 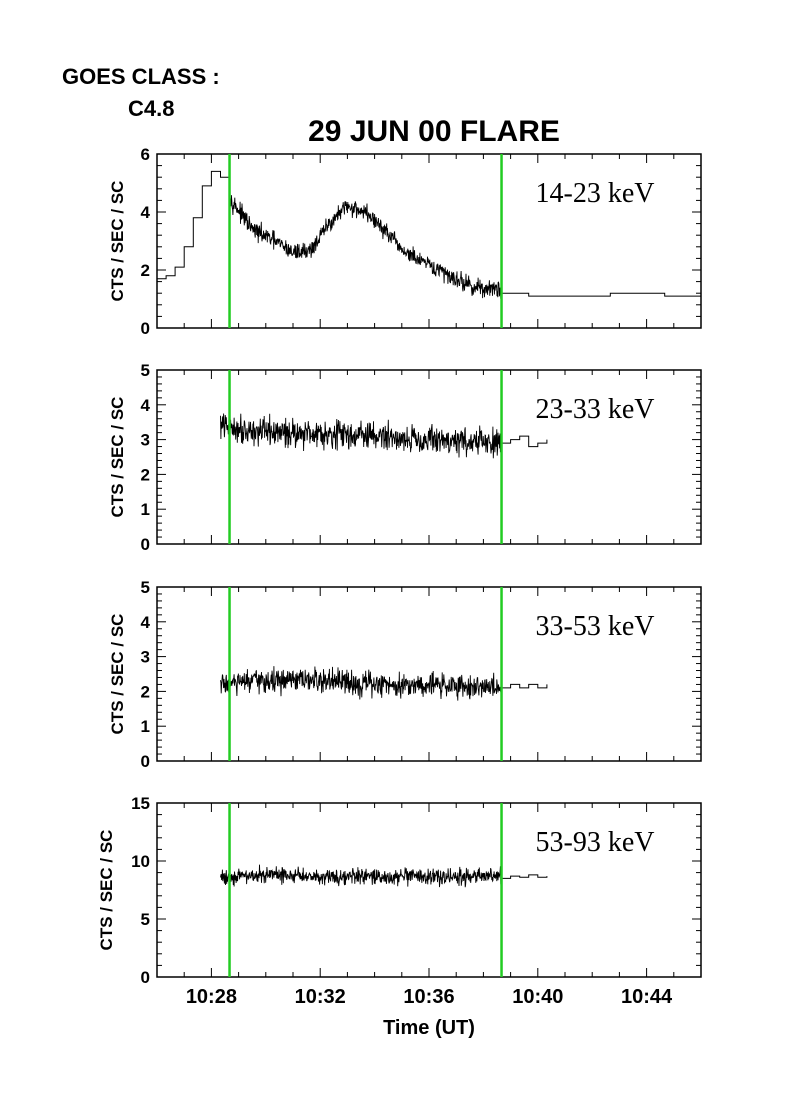 What do you see at coordinates (429, 1028) in the screenshot?
I see `x-axis-label: Time (UT)` at bounding box center [429, 1028].